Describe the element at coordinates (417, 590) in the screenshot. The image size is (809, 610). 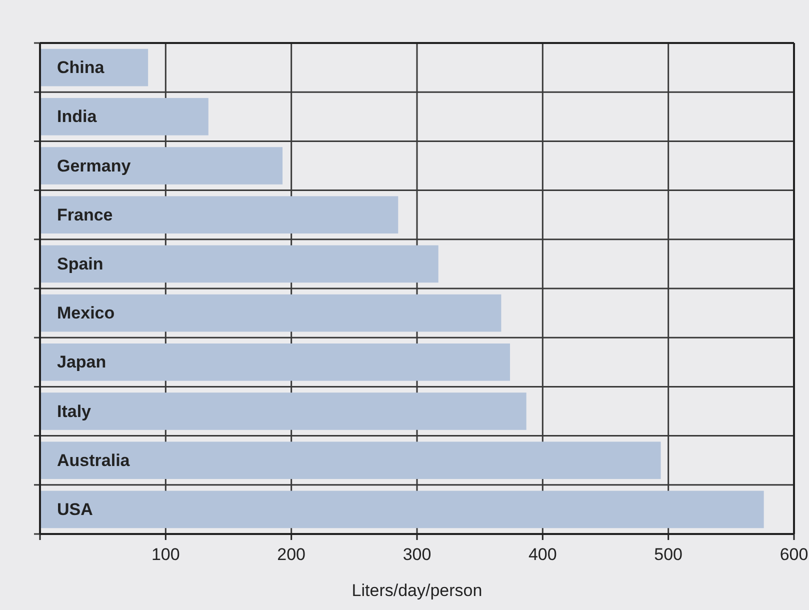
I see `x-axis-title: Liters/day/person` at that location.